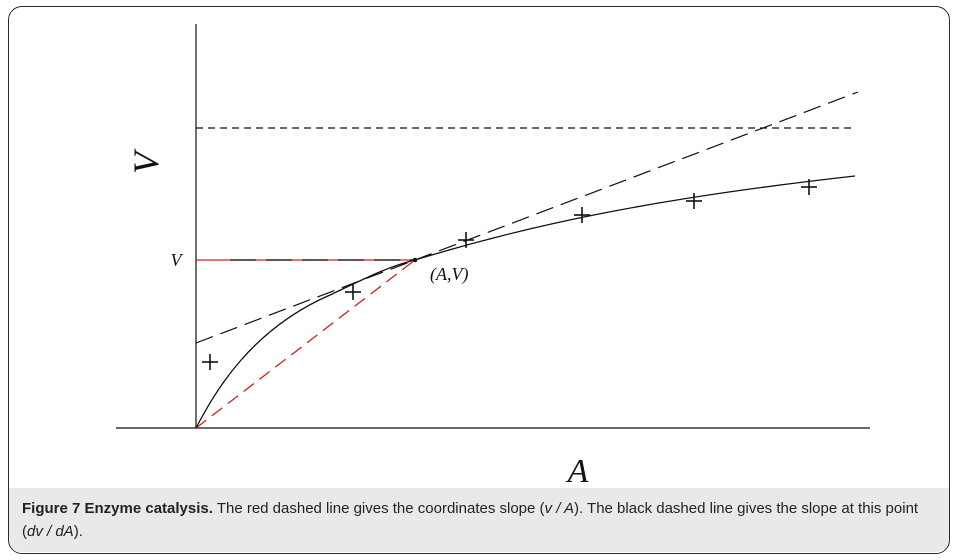  I want to click on caption-text-3: )., so click(78, 531).